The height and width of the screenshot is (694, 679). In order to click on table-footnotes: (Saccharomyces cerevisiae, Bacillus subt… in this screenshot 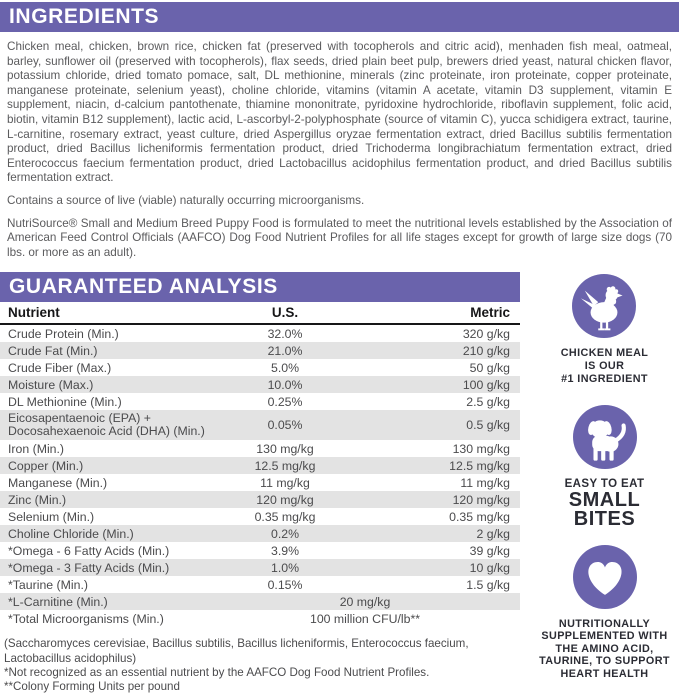, I will do `click(264, 665)`.